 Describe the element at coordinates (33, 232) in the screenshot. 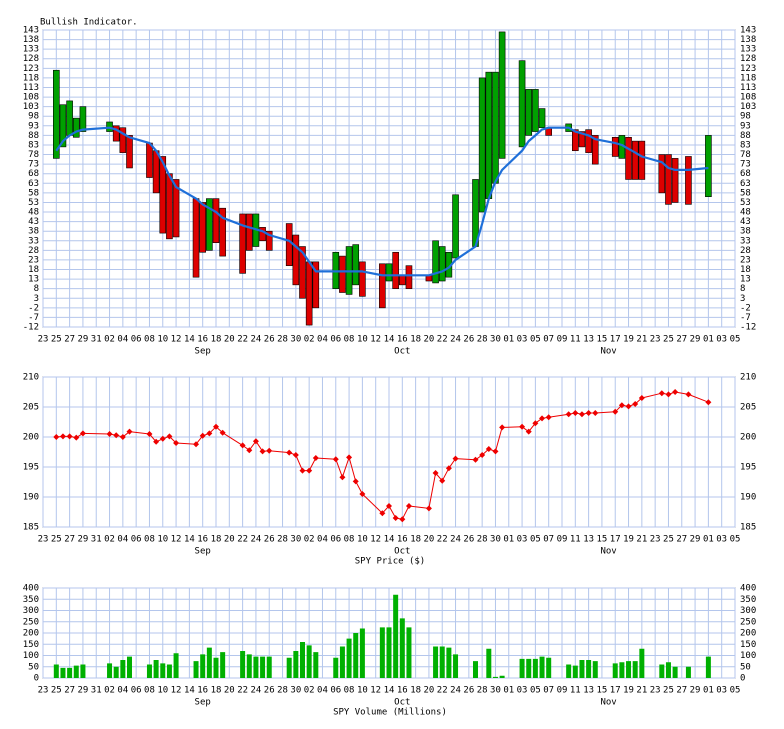

I see `y-tick-label-left: 38` at that location.